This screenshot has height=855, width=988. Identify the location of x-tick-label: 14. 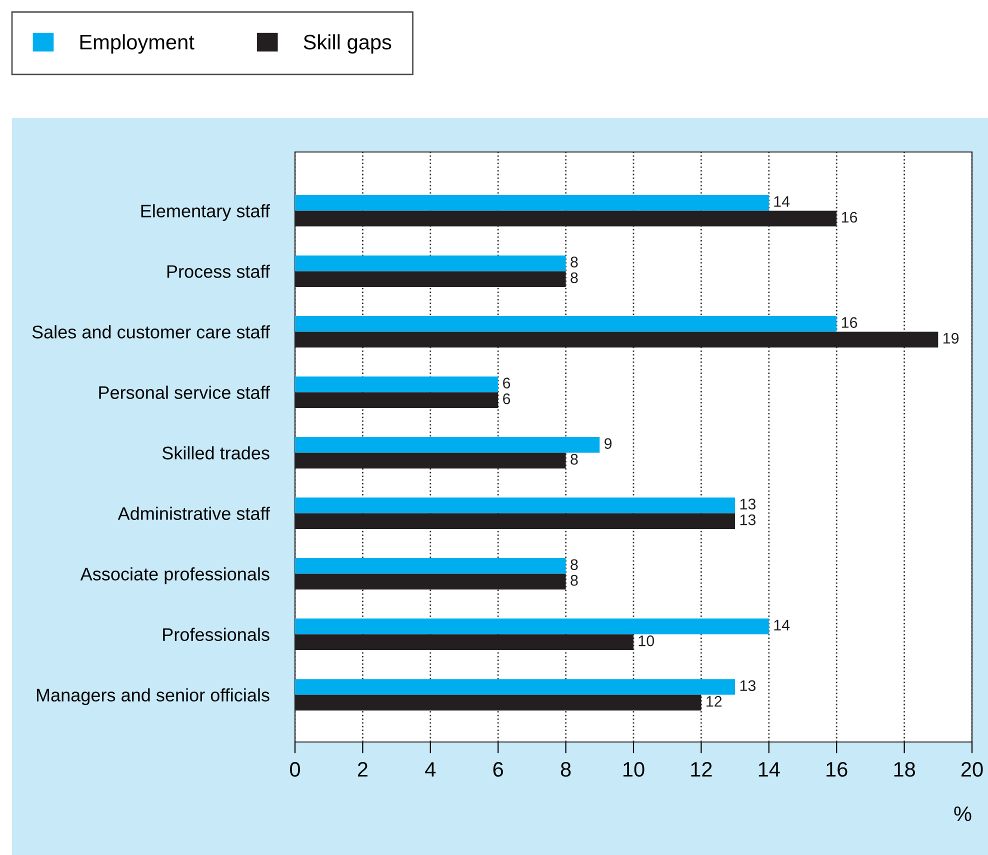
(769, 769).